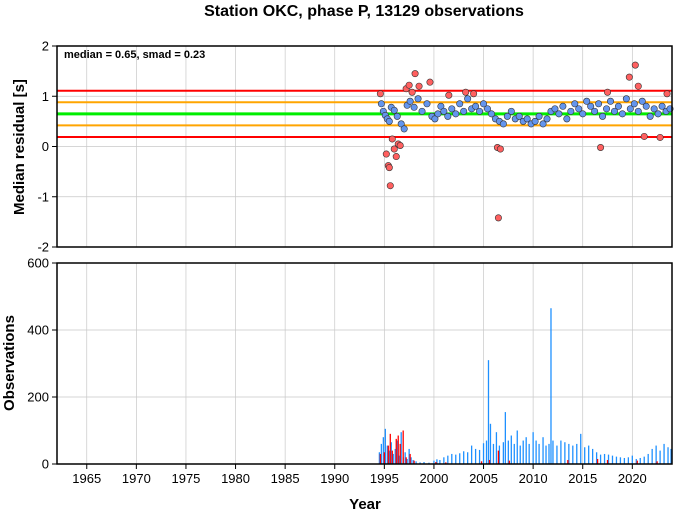  I want to click on x-tick-label: 1990, so click(334, 478).